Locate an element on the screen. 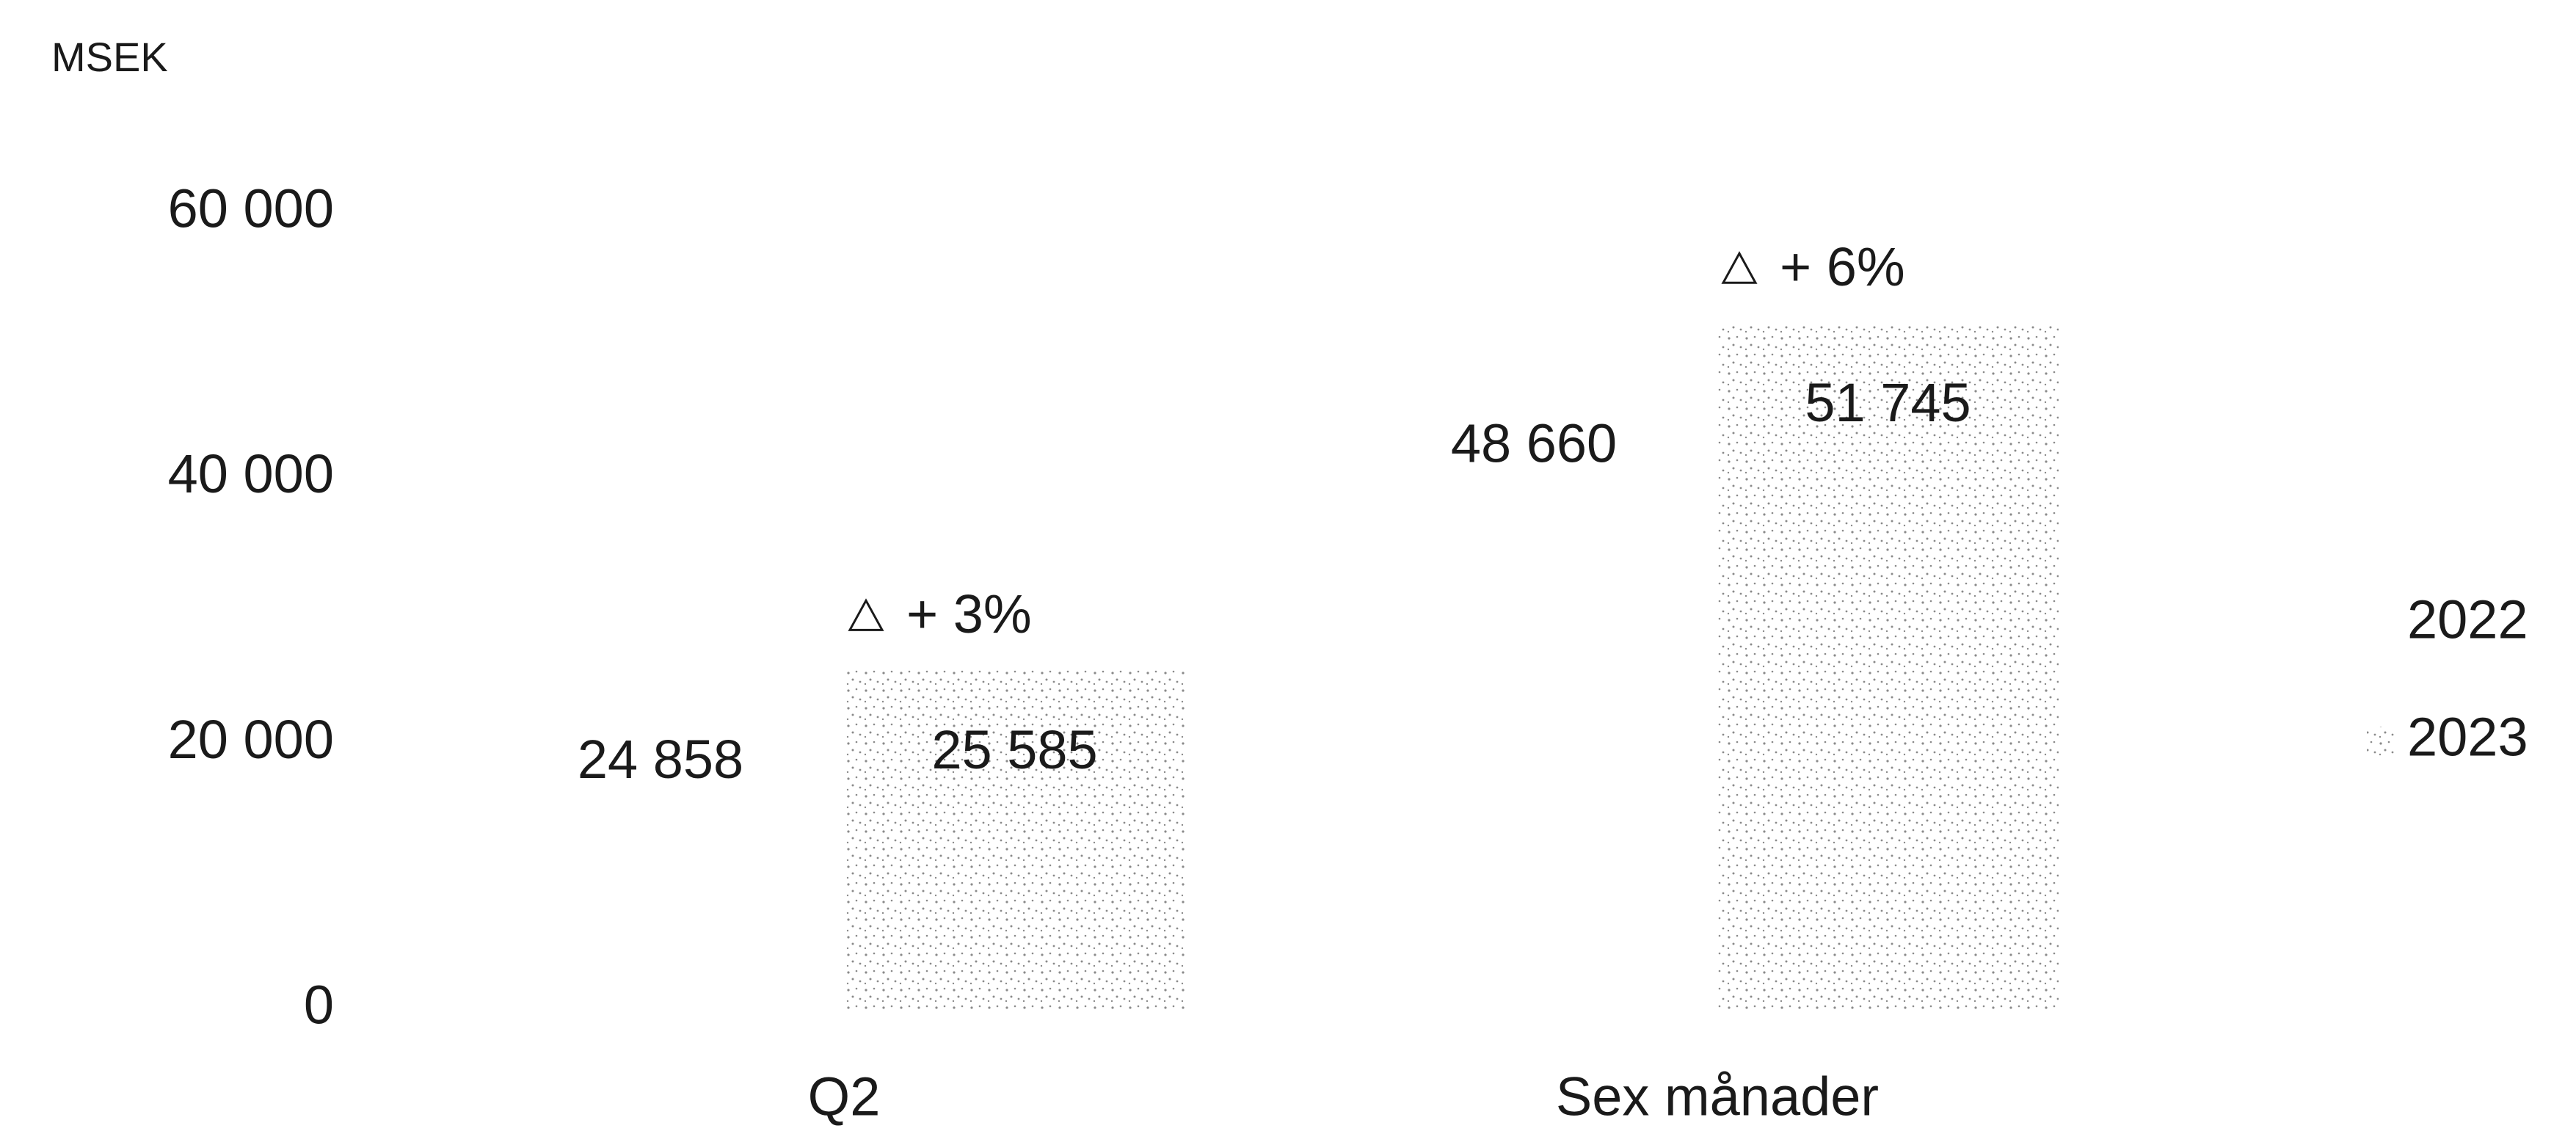 This screenshot has height=1131, width=2576. y-tick-label: 0 is located at coordinates (319, 1005).